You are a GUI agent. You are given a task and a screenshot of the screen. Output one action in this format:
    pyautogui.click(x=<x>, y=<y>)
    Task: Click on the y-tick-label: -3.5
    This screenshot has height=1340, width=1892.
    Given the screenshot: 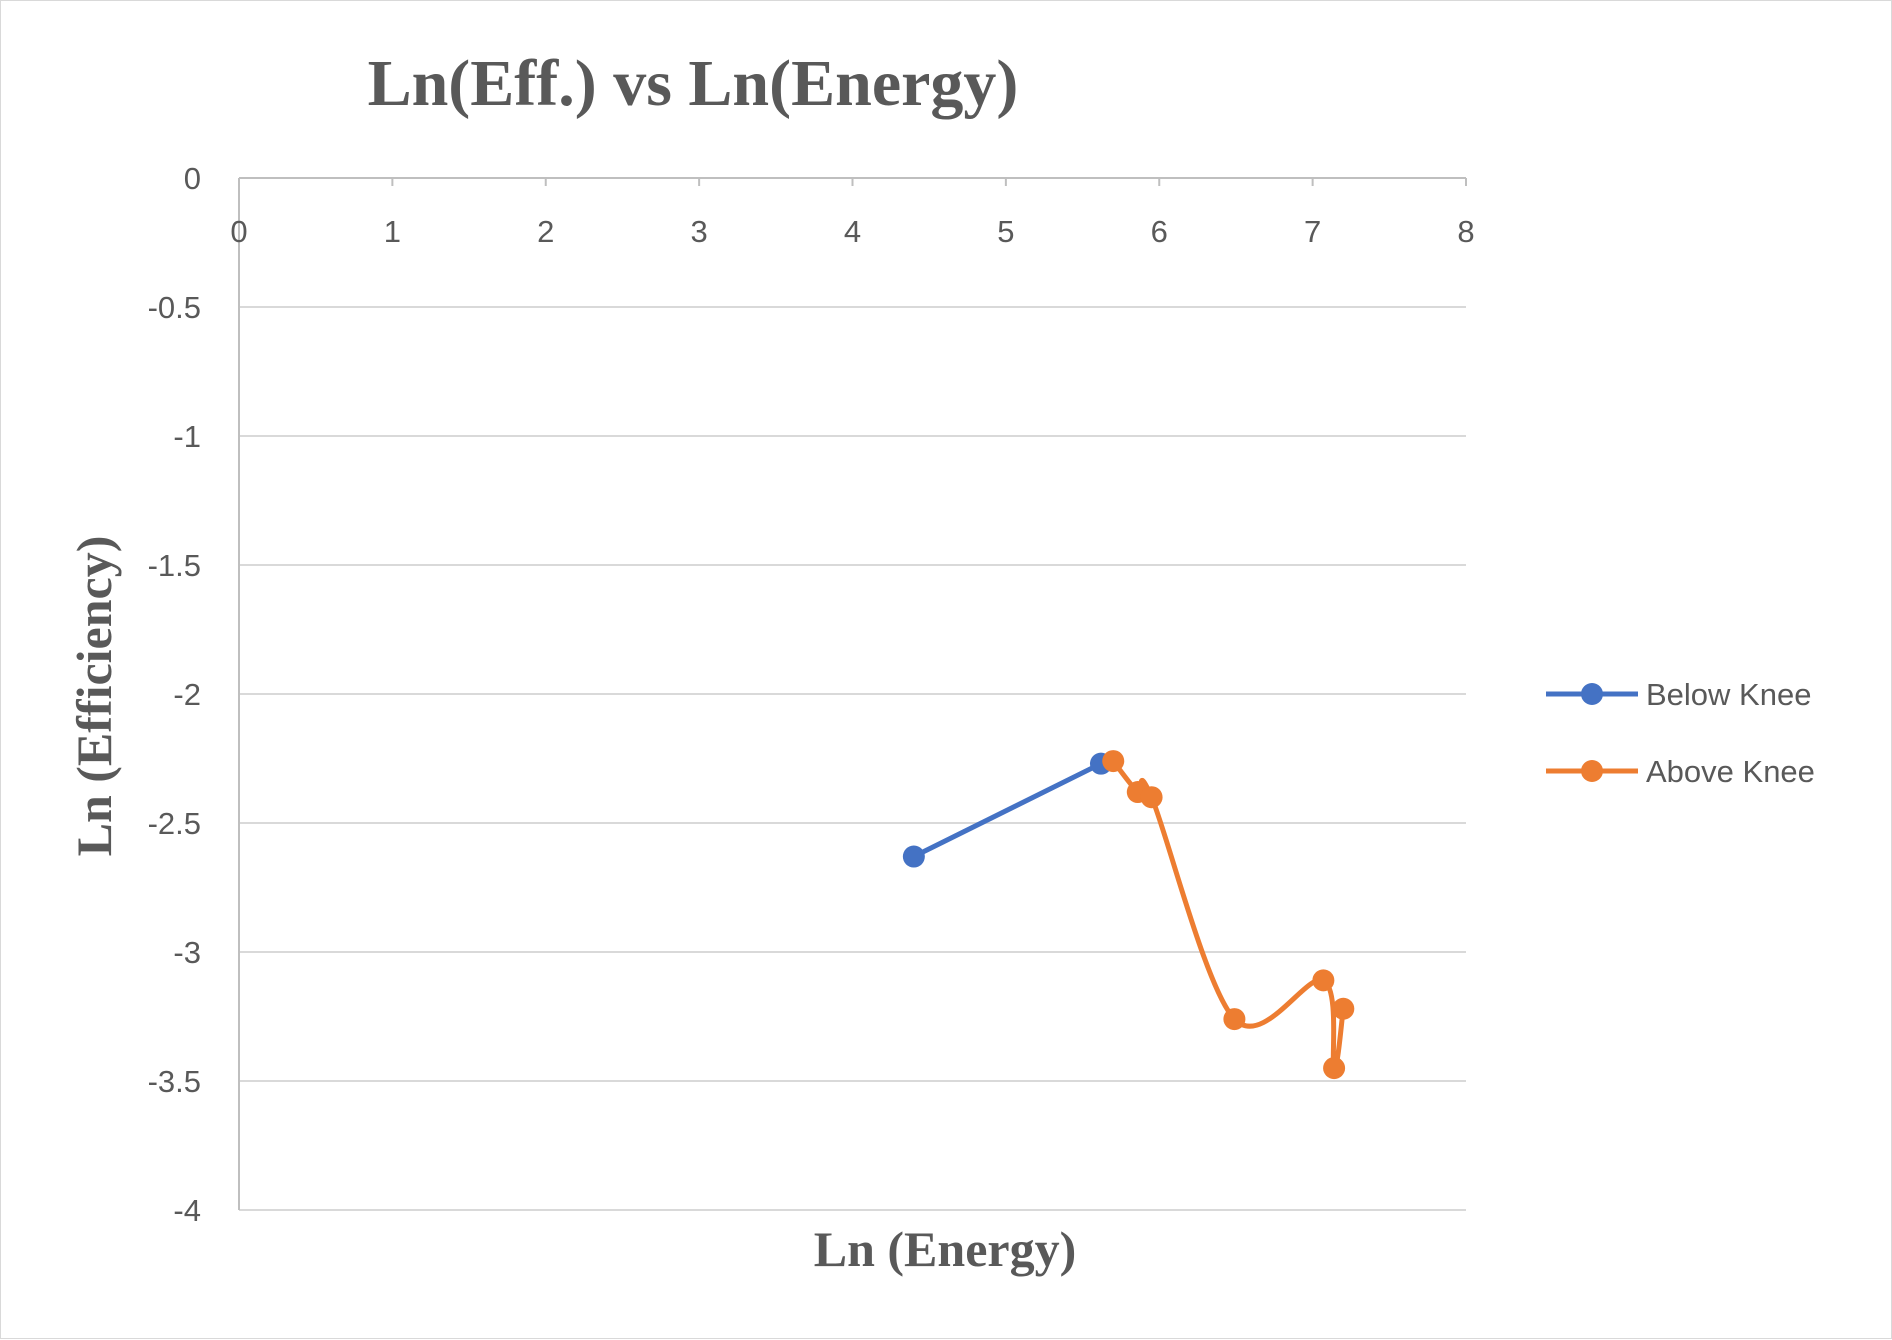 What is the action you would take?
    pyautogui.click(x=174, y=1081)
    